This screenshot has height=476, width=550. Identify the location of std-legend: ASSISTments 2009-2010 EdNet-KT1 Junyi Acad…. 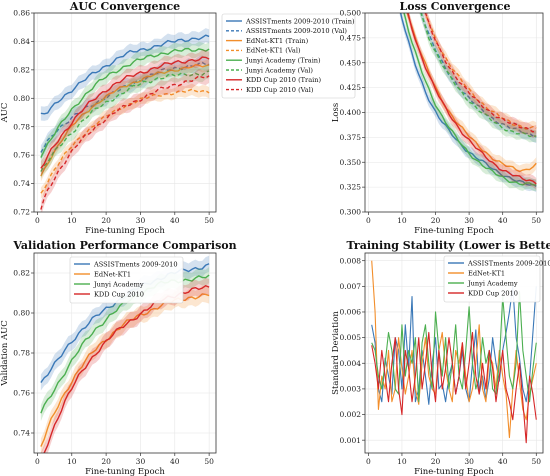
(496, 279).